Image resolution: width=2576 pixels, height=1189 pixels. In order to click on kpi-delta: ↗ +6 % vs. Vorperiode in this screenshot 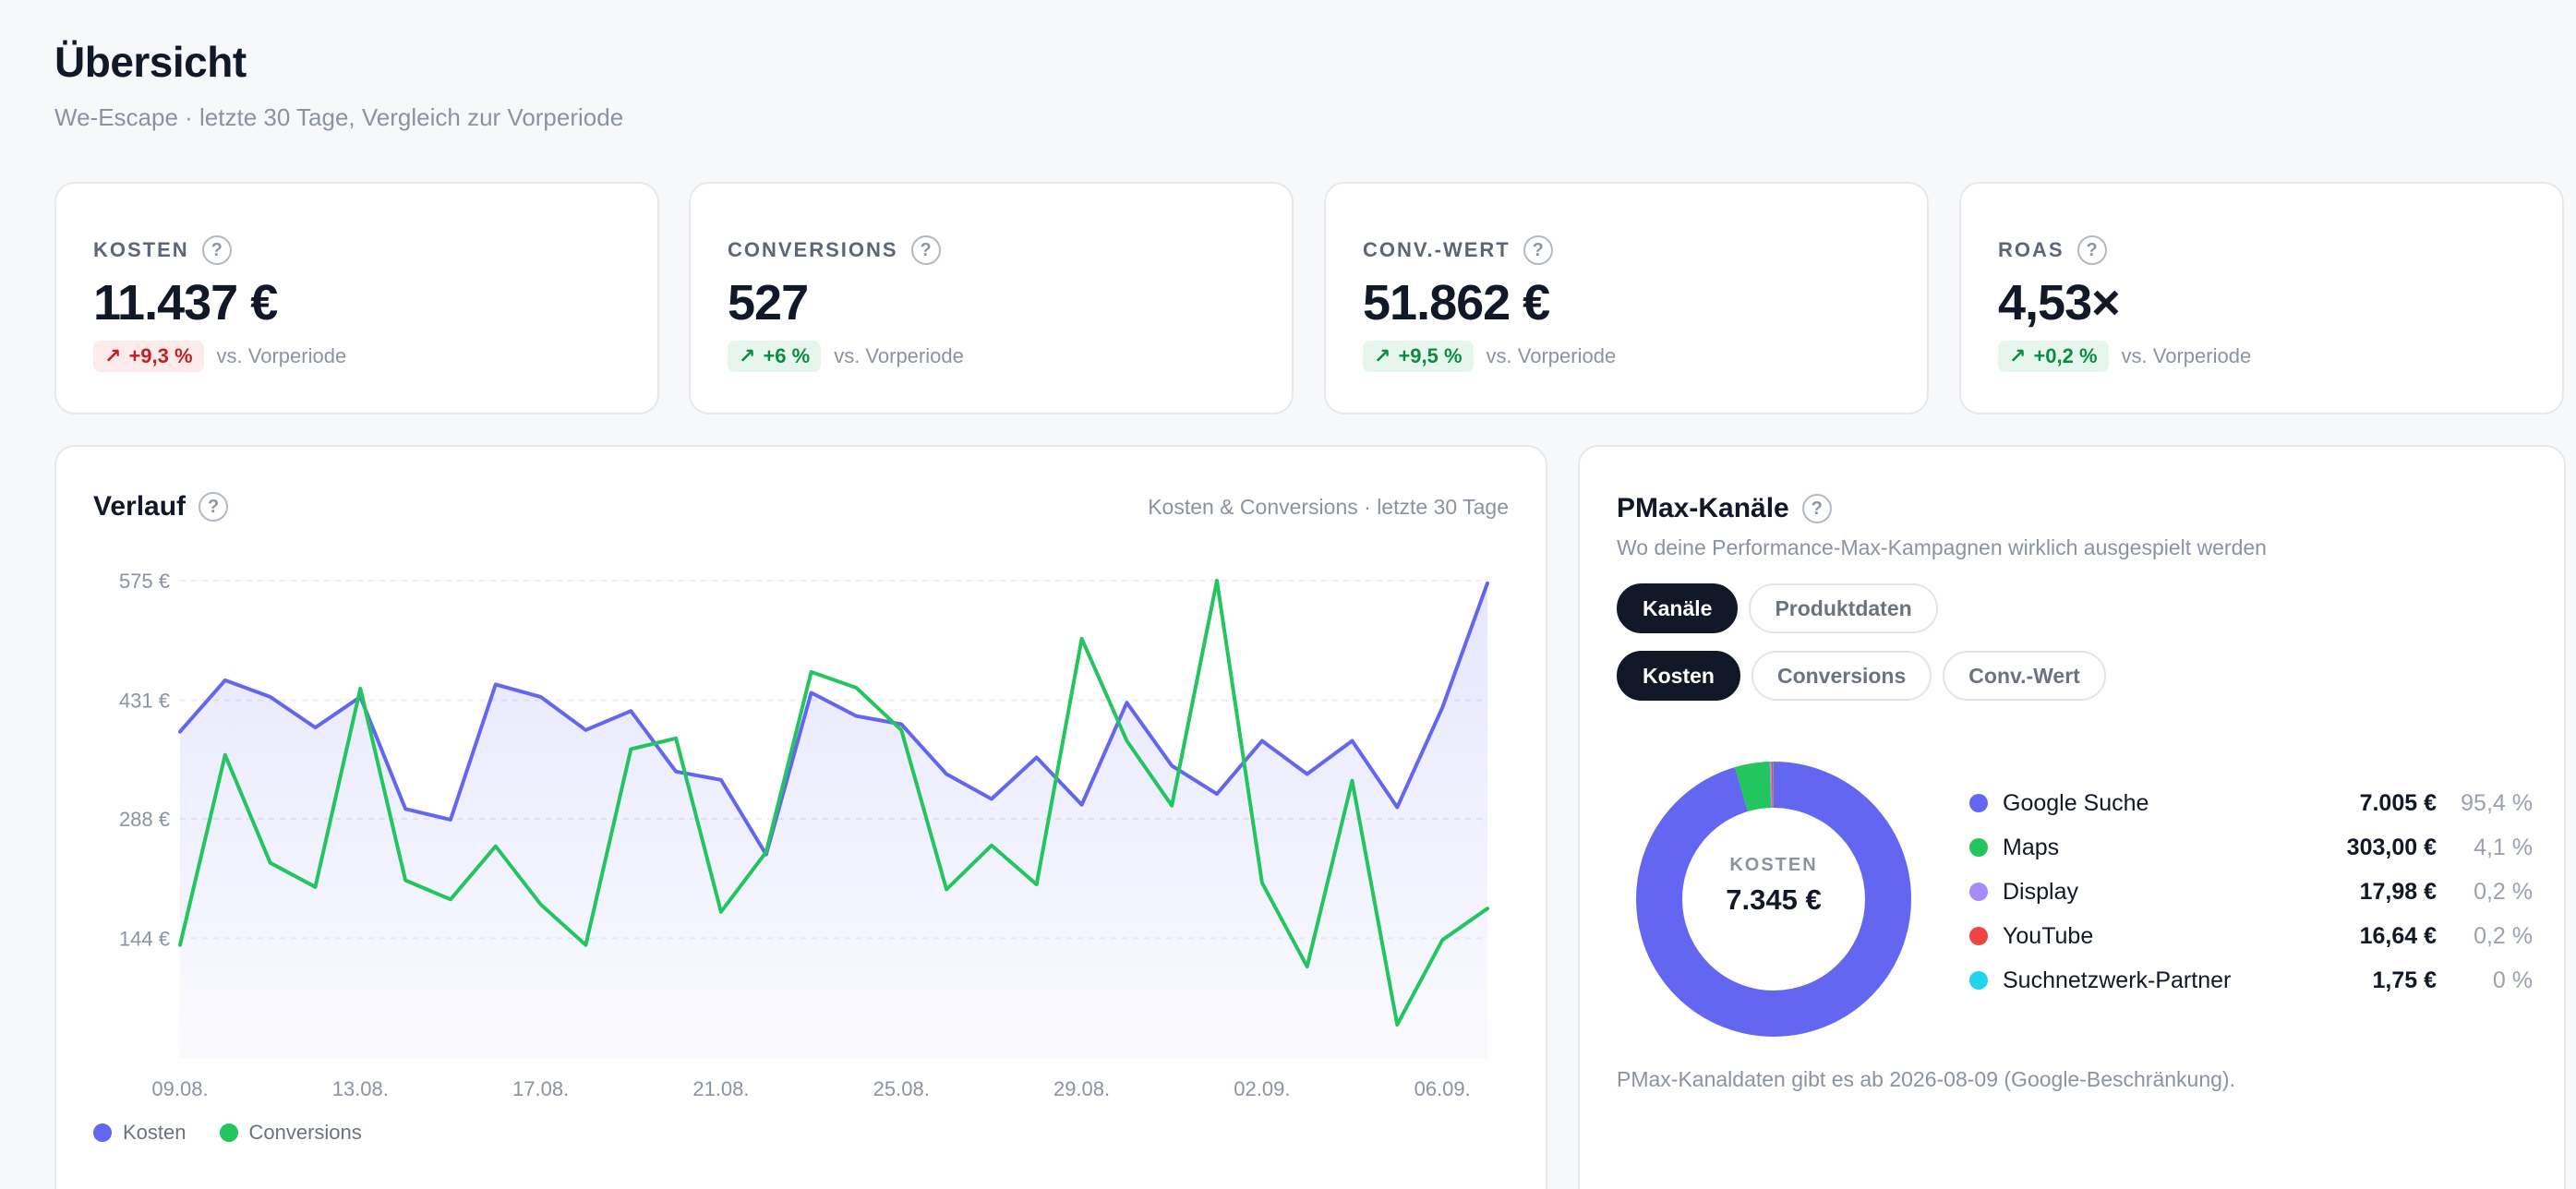, I will do `click(846, 356)`.